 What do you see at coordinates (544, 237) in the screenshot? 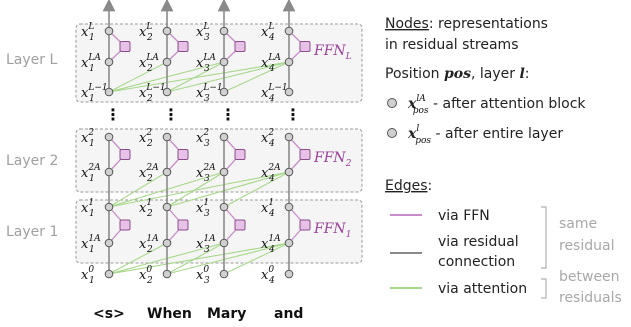
I see `bracket-same-residual` at bounding box center [544, 237].